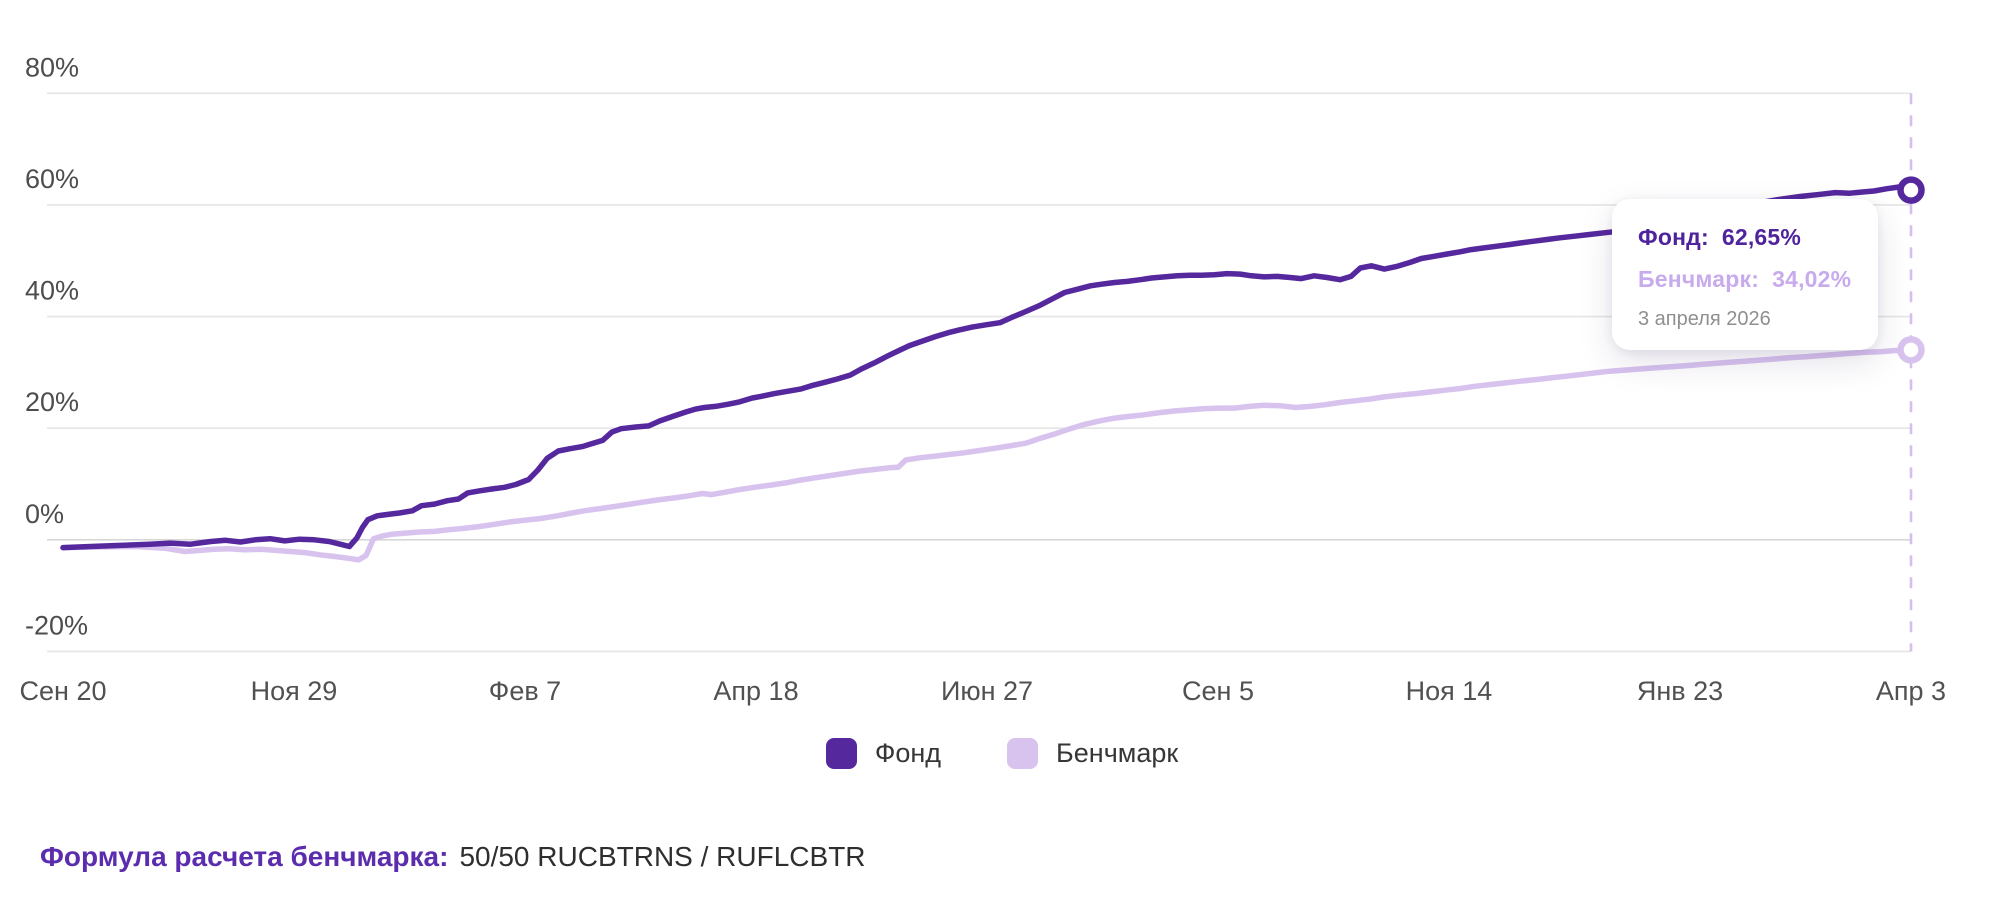 This screenshot has width=2004, height=902. Describe the element at coordinates (1911, 350) in the screenshot. I see `benchmark-endpoint-marker` at that location.